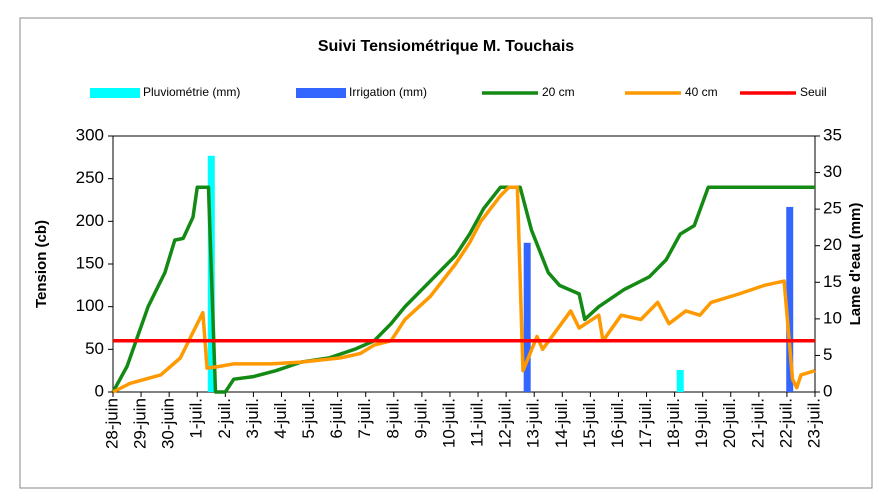  I want to click on y-tick-label: 300, so click(90, 134).